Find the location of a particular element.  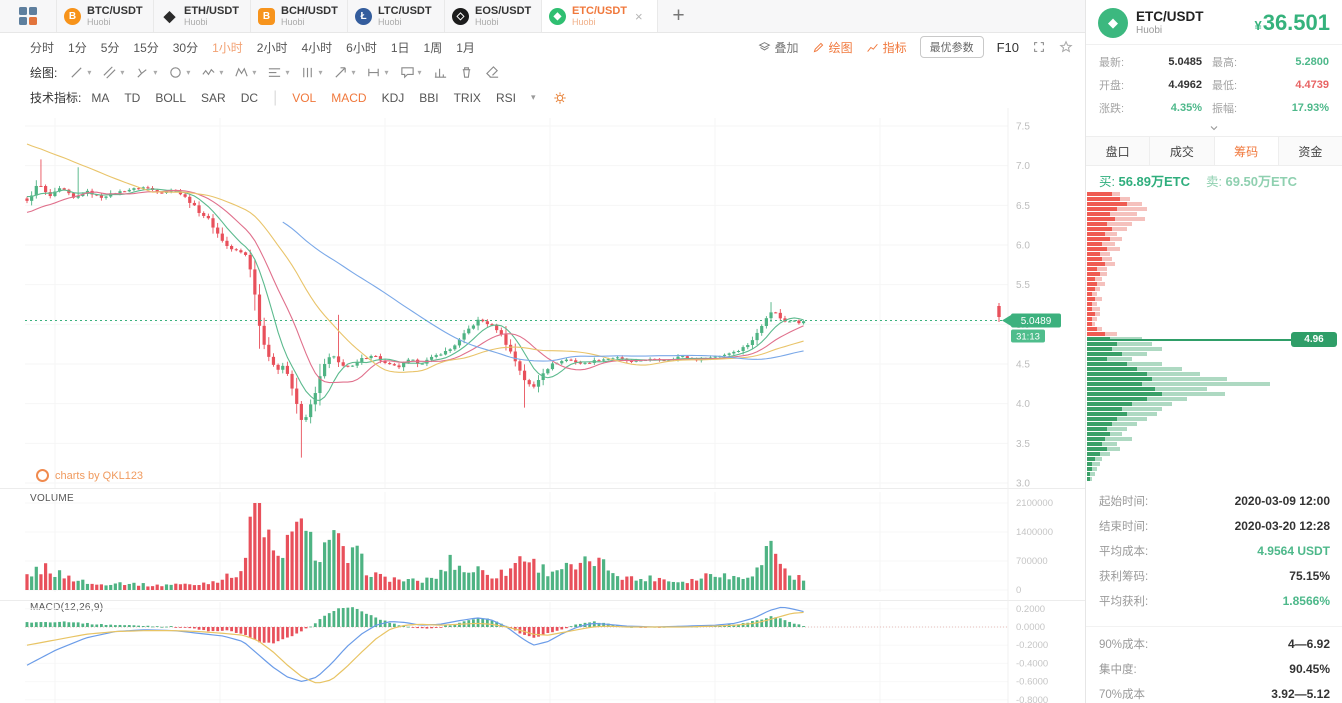

collapse-stats-button is located at coordinates (1214, 127).